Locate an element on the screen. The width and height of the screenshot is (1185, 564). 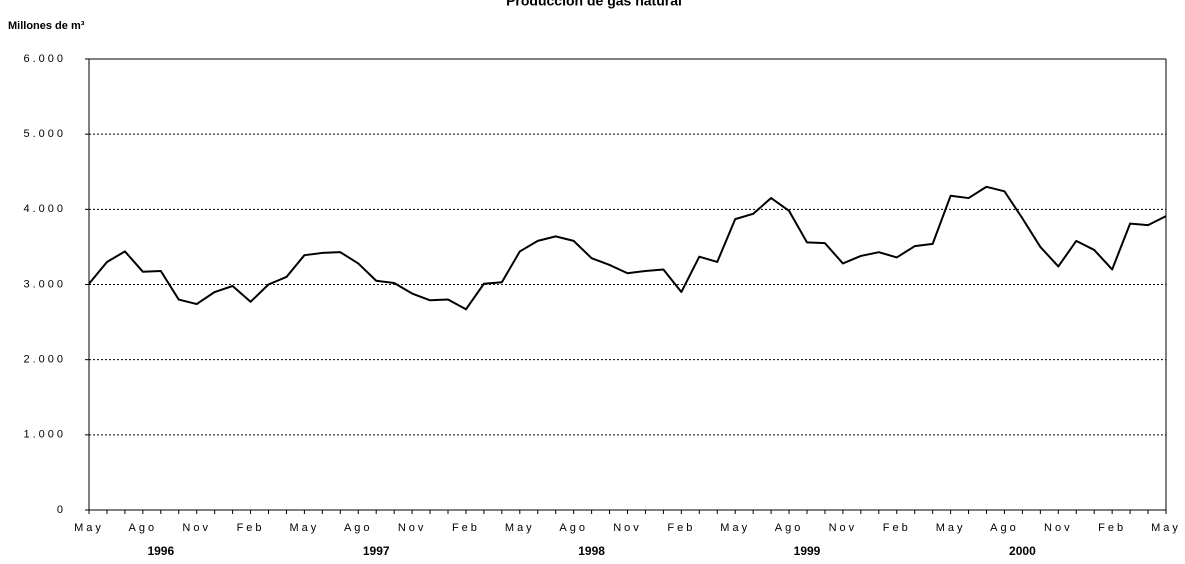
year-label: 2000 is located at coordinates (1022, 551).